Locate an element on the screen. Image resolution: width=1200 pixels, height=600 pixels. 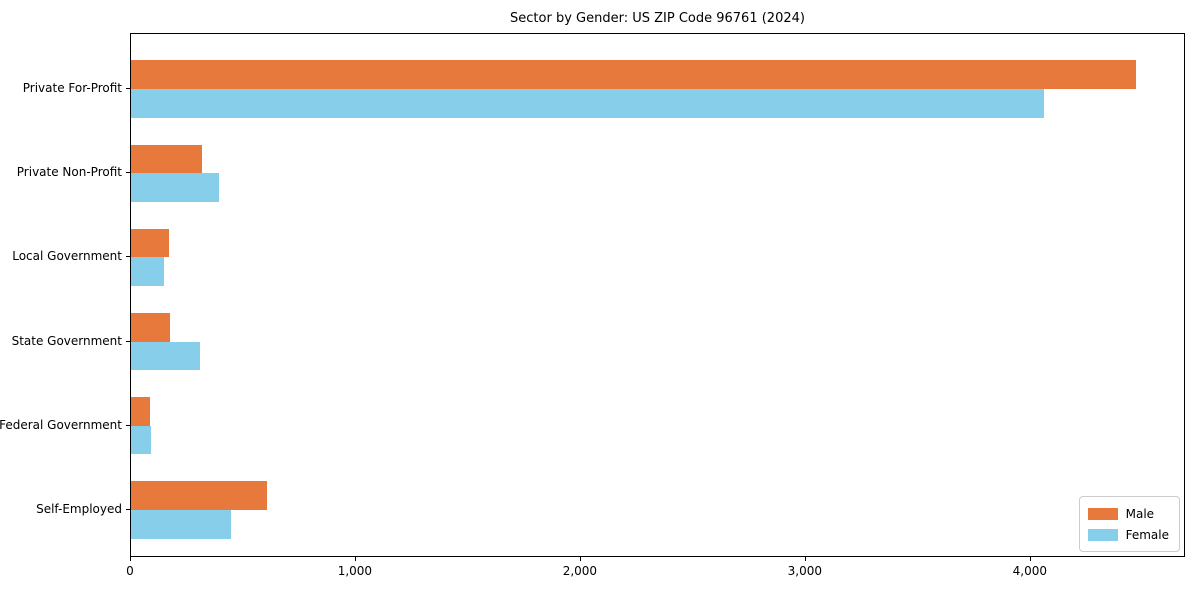
legend-label-female: Female is located at coordinates (1147, 534).